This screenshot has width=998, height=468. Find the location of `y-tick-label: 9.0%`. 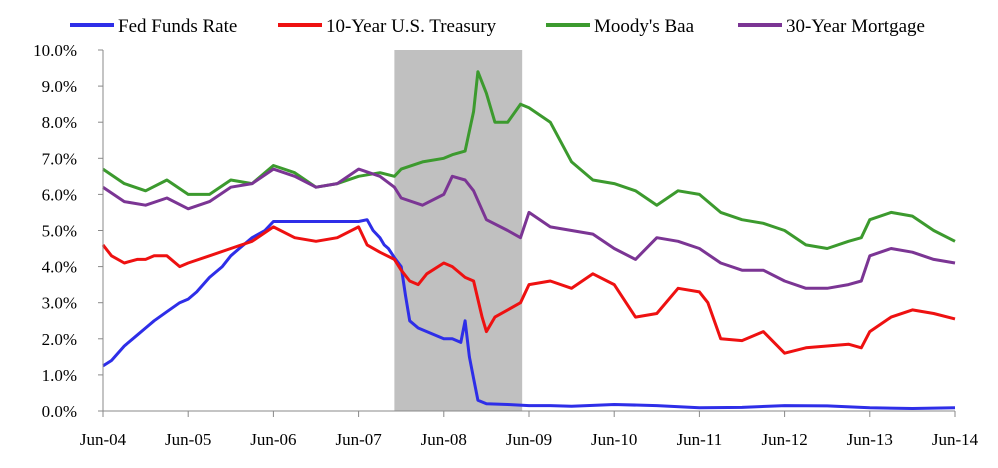

y-tick-label: 9.0% is located at coordinates (59, 86).